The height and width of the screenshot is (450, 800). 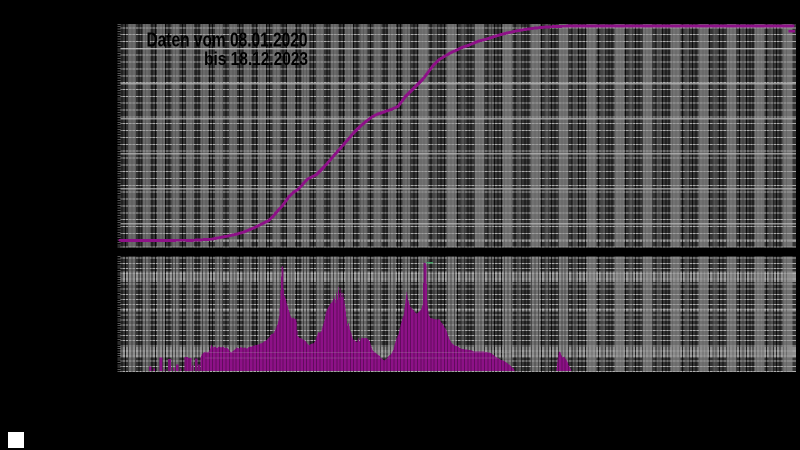 I want to click on svg-text: bis 18.12.2023, so click(x=256, y=59).